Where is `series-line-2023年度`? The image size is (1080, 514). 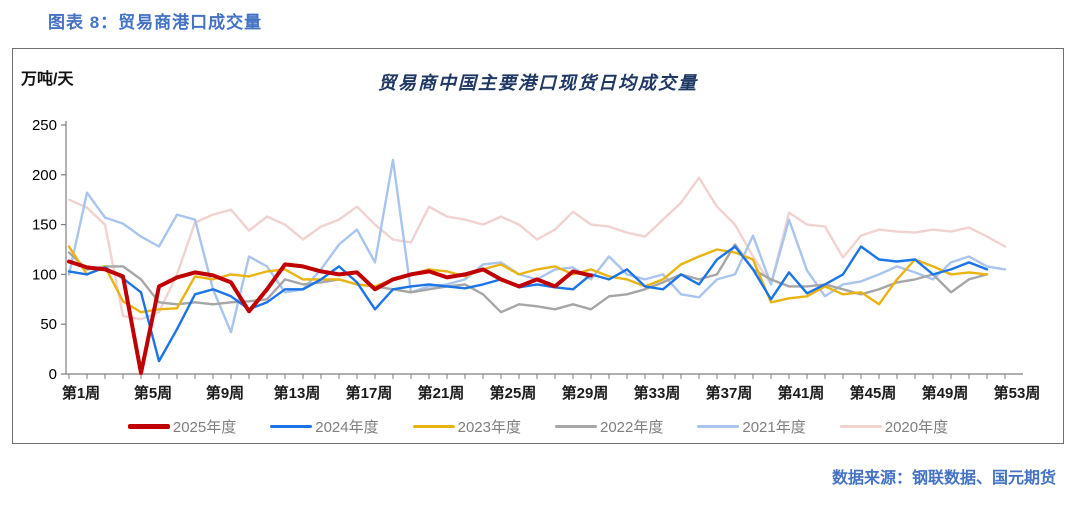
series-line-2023年度 is located at coordinates (528, 279).